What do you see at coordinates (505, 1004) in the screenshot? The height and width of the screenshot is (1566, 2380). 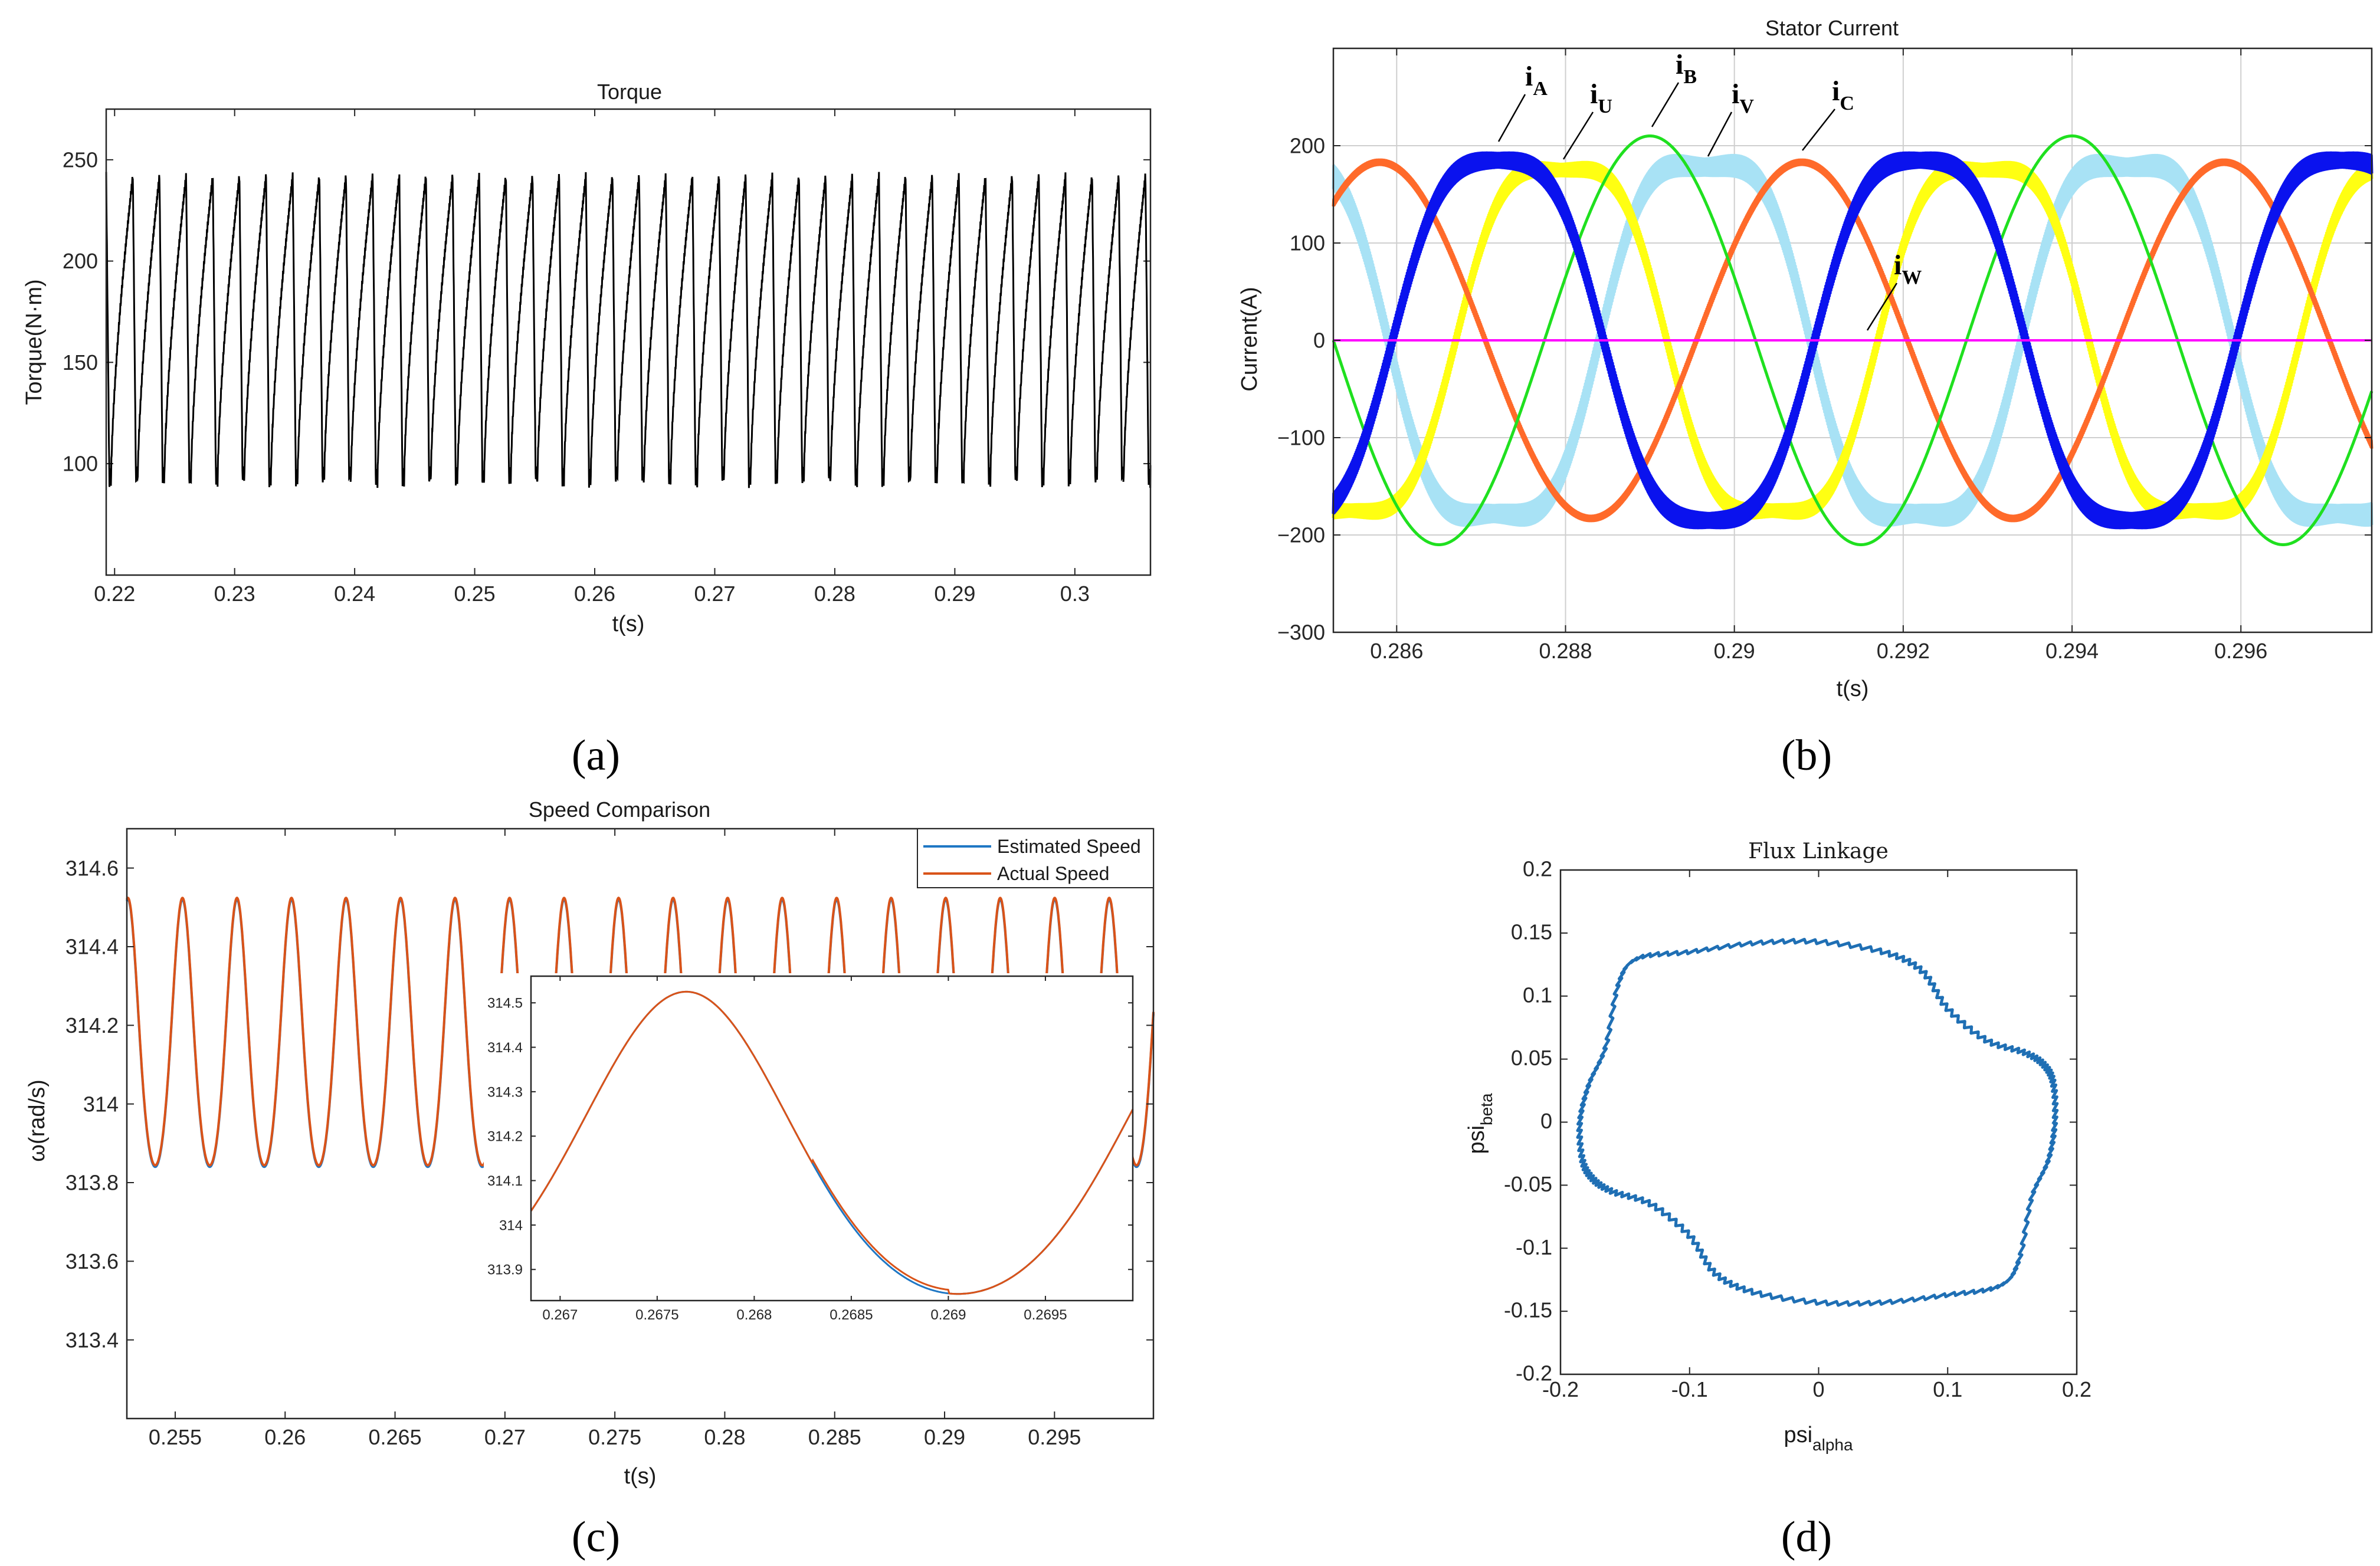 I see `y-tick-label: 314.5` at bounding box center [505, 1004].